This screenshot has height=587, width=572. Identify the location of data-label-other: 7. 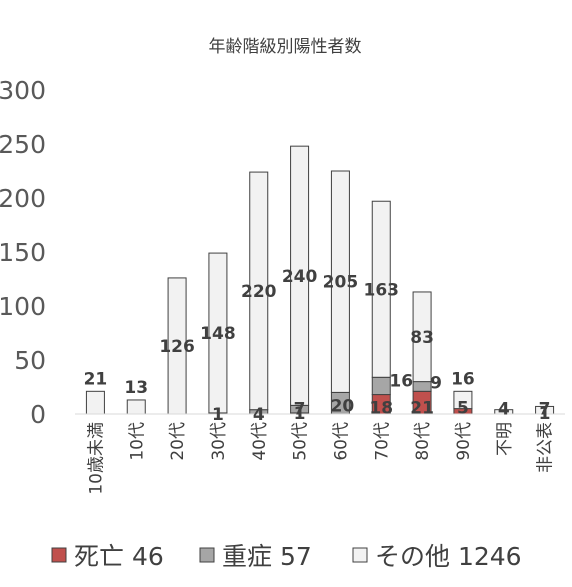
(545, 410).